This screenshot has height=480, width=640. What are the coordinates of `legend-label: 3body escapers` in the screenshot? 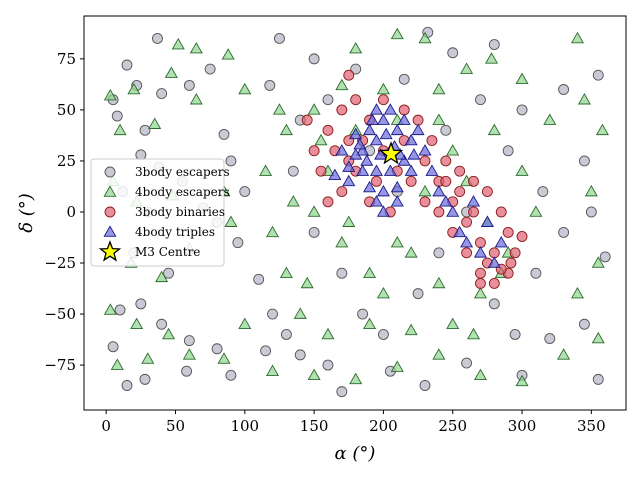 It's located at (182, 172).